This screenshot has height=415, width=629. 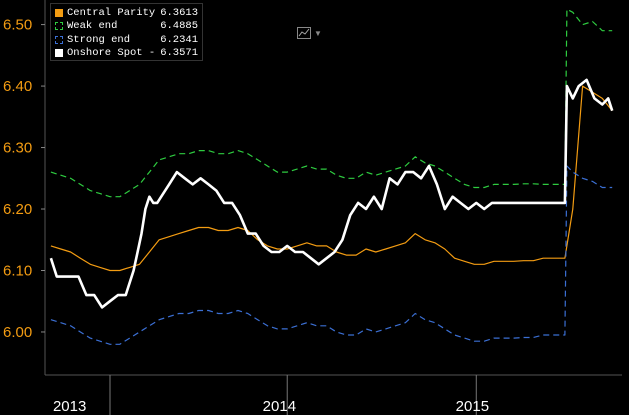 I want to click on legend-item: Onshore Spot - CNY 6.3571, so click(x=126, y=54).